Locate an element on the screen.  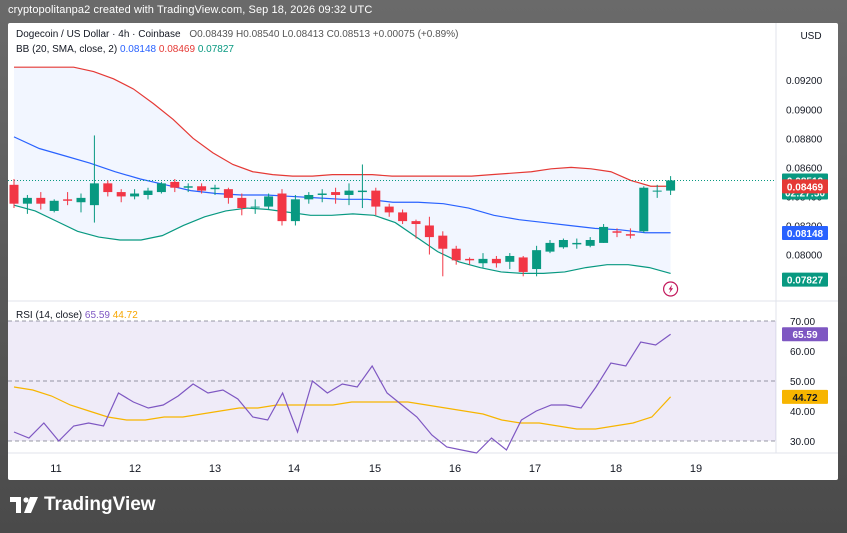
bb-lower-tag: 0.07827 is located at coordinates (805, 279).